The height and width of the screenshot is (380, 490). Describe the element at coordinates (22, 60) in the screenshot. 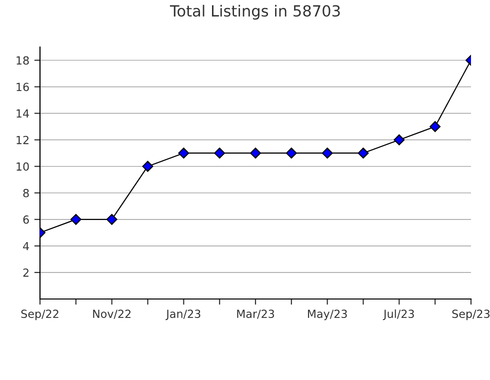

I see `y-tick-label: 18` at that location.